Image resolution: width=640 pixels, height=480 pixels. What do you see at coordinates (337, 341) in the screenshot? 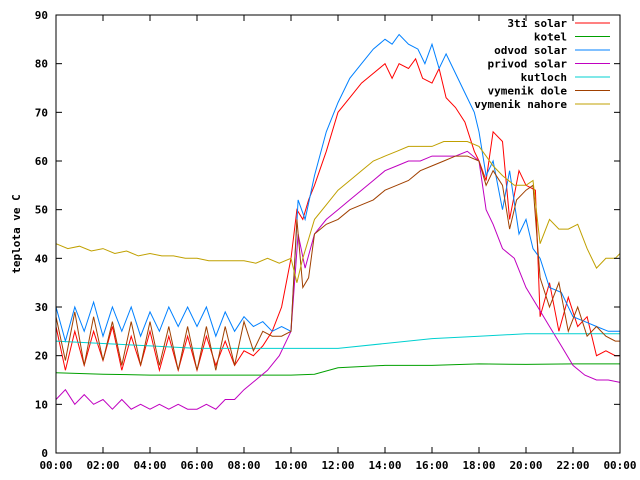
I see `series-line-kutloch` at bounding box center [337, 341].